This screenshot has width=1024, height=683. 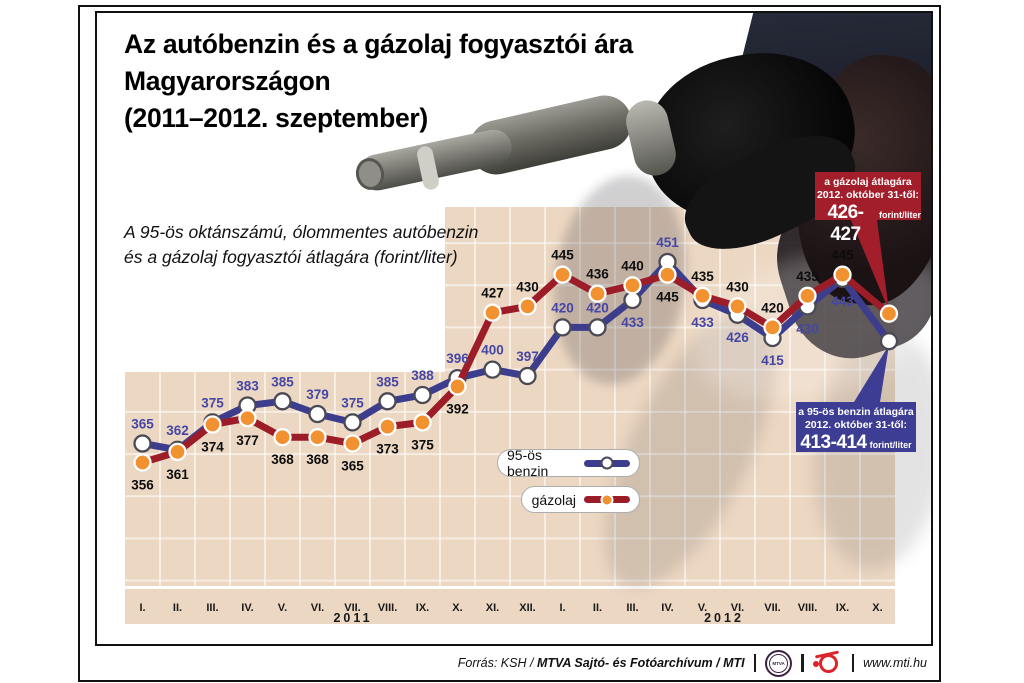 I want to click on legend-item-gazolaj: gázolaj, so click(x=580, y=499).